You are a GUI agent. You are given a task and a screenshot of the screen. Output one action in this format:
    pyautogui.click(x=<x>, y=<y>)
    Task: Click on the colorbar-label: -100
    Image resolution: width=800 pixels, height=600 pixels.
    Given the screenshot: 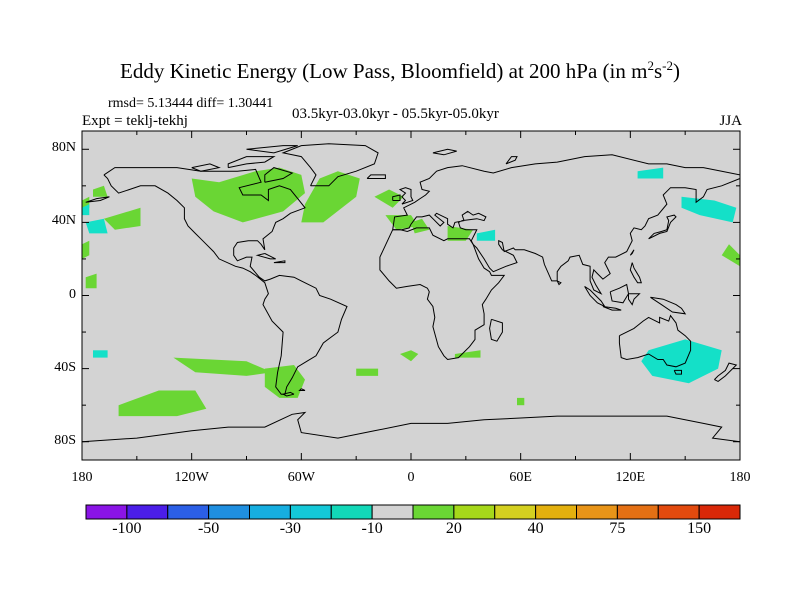 What is the action you would take?
    pyautogui.click(x=127, y=528)
    